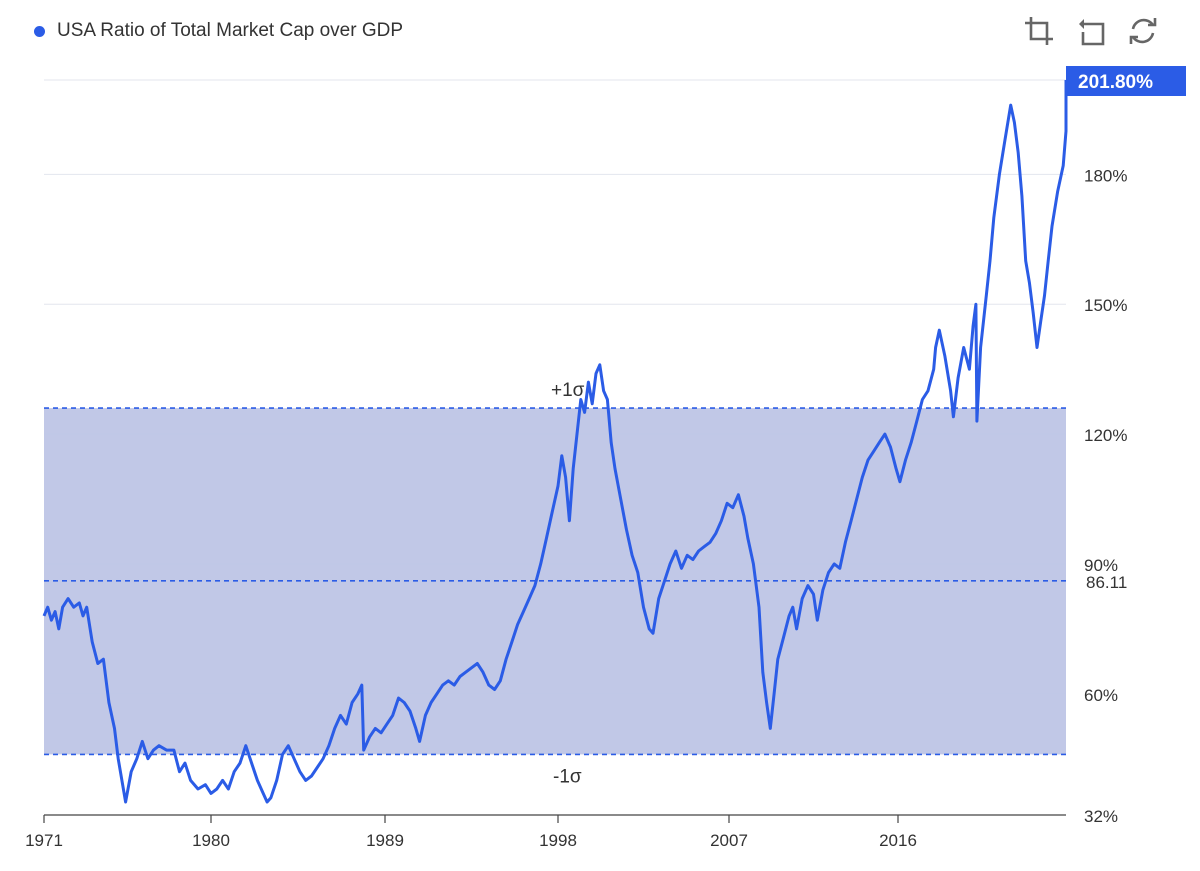 The width and height of the screenshot is (1200, 871). Describe the element at coordinates (471, 832) in the screenshot. I see `x-axis-ticks: 1971 1980 1989 1998 2007 2016` at that location.